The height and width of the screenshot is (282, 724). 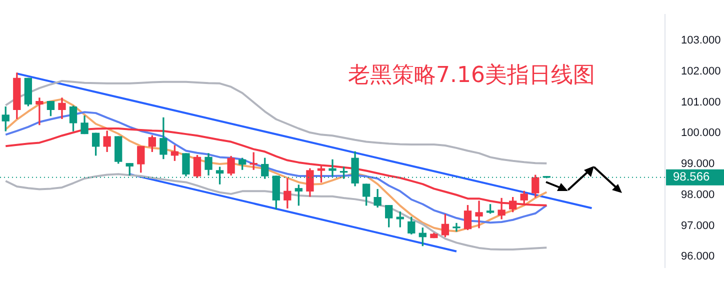 I want to click on y-tick-label: 101.000, so click(x=701, y=102).